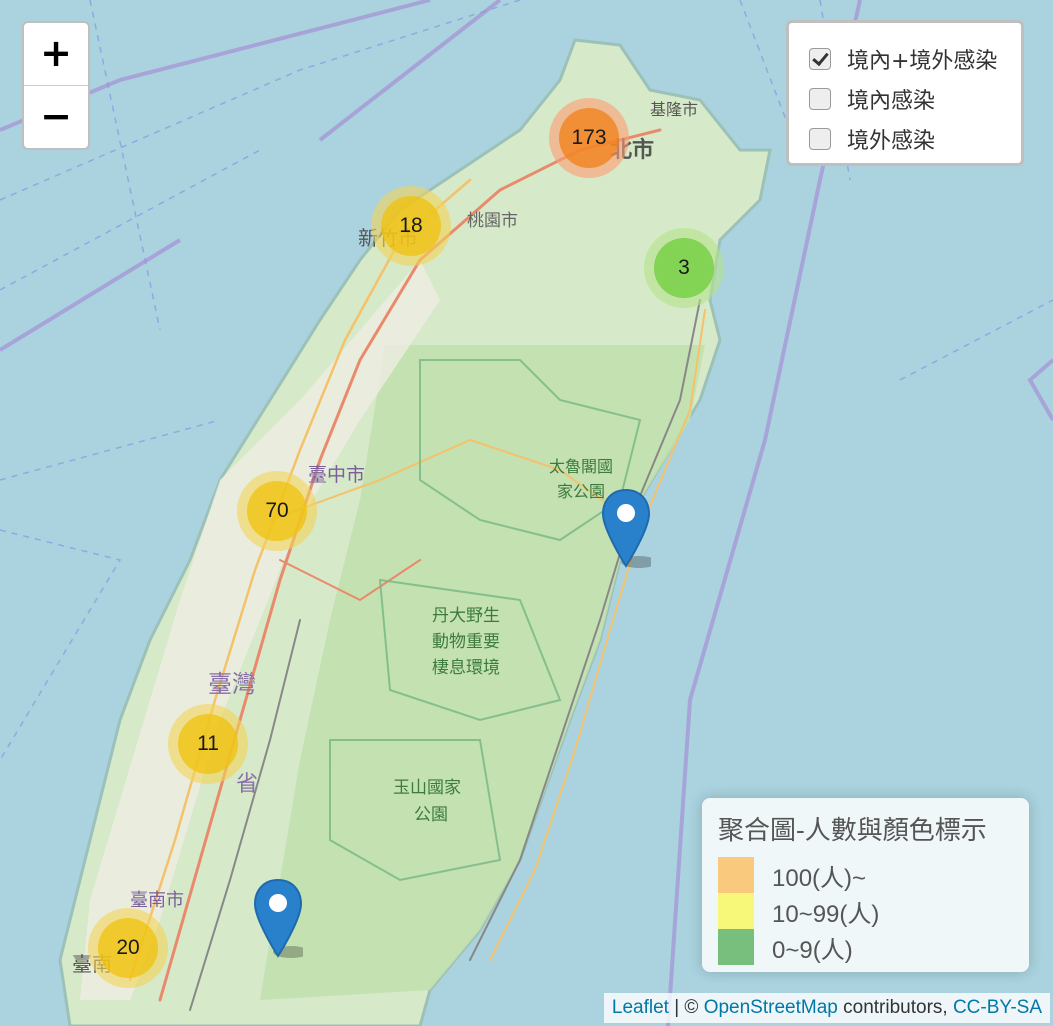 This screenshot has width=1053, height=1026. I want to click on layer-option-domestic: 境內感染, so click(915, 99).